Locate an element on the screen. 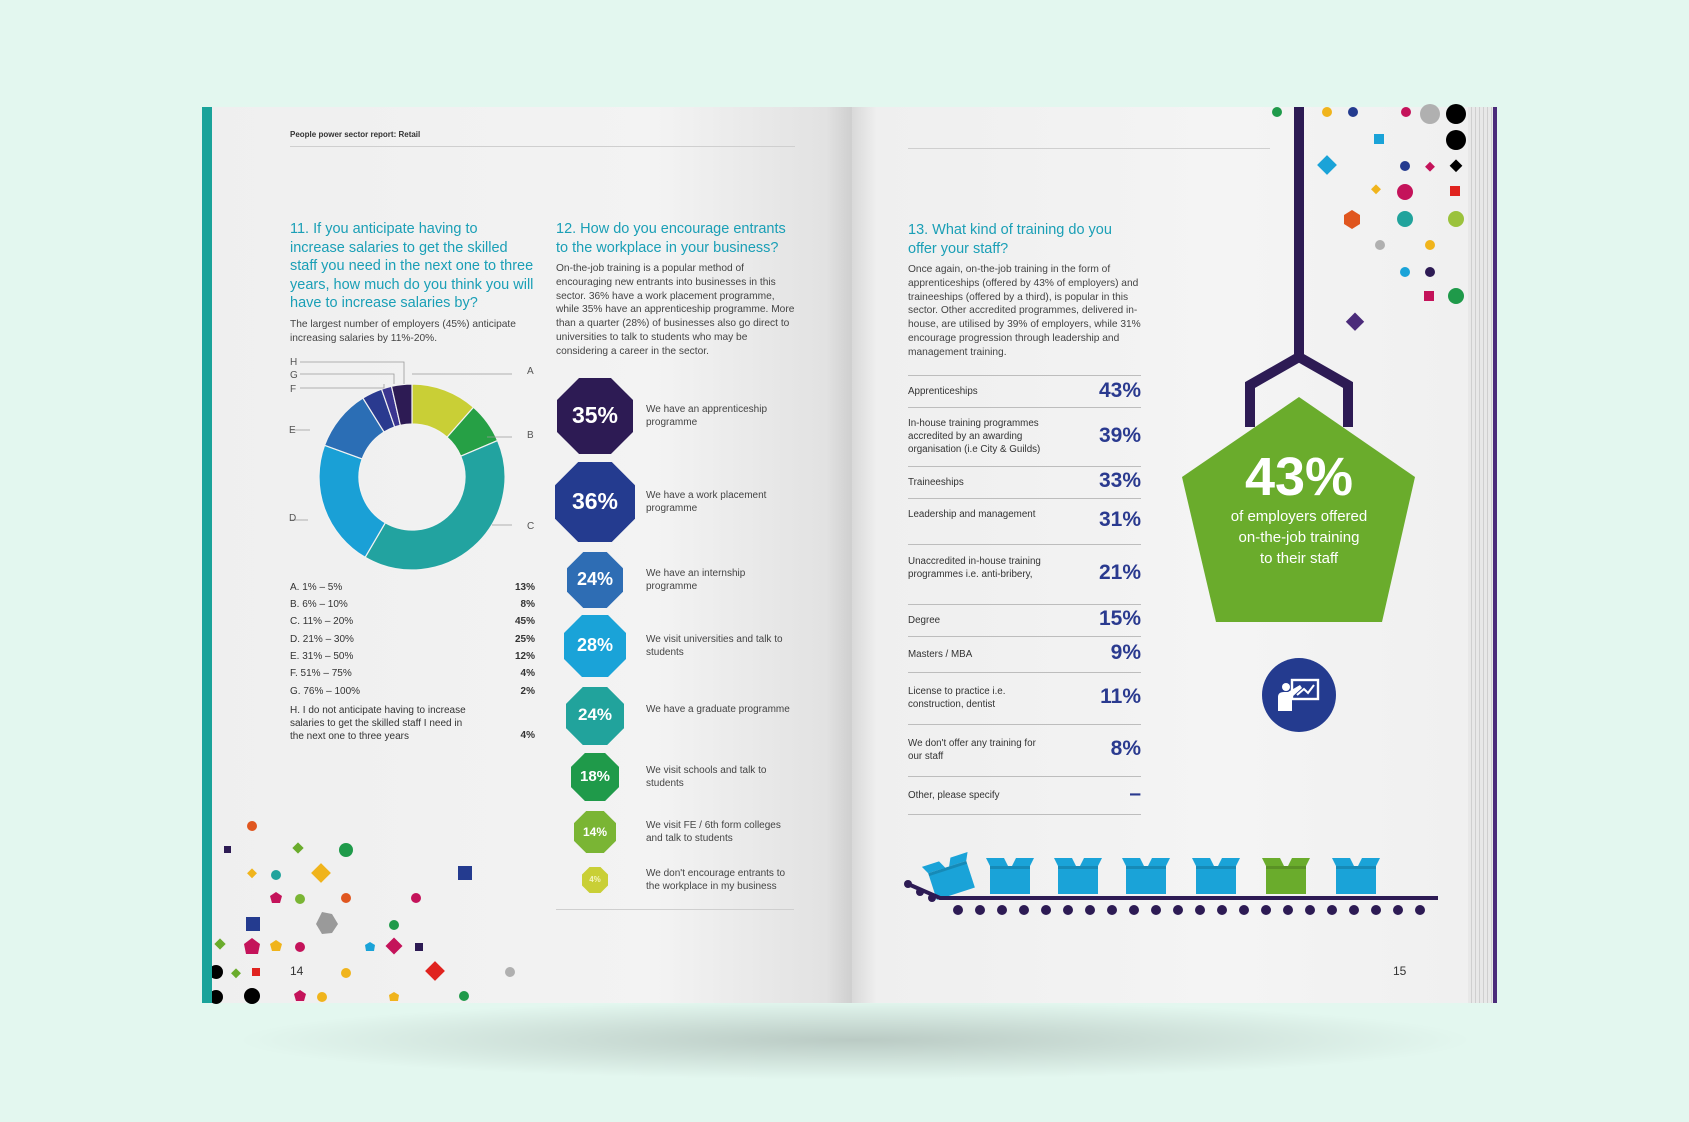 This screenshot has height=1122, width=1689. pie-label-b: B is located at coordinates (530, 435).